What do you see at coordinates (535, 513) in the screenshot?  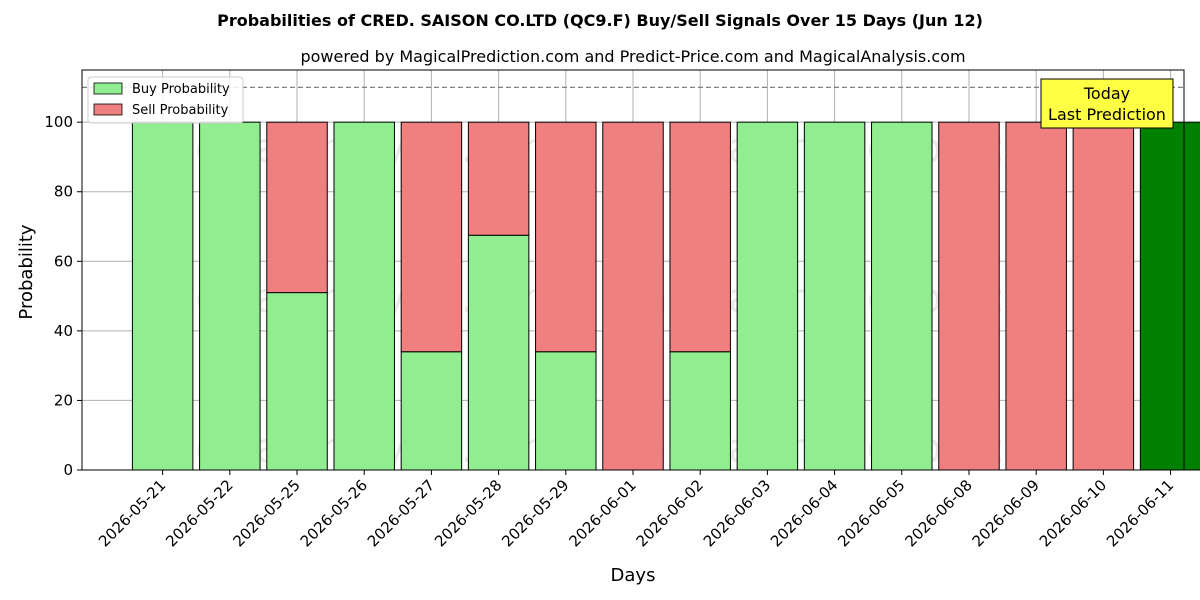 I see `x-tick-label: 2026-05-29` at bounding box center [535, 513].